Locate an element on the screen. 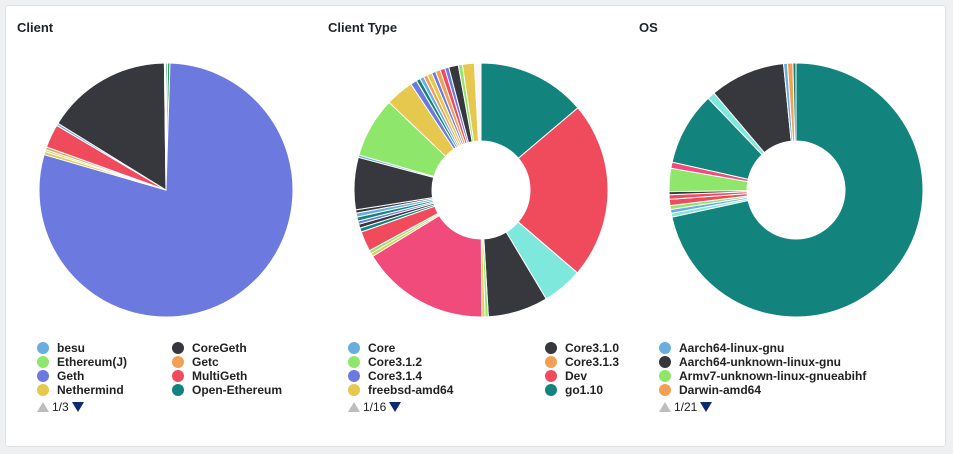 This screenshot has height=454, width=953. legend-item: Ethereum(J) is located at coordinates (82, 362).